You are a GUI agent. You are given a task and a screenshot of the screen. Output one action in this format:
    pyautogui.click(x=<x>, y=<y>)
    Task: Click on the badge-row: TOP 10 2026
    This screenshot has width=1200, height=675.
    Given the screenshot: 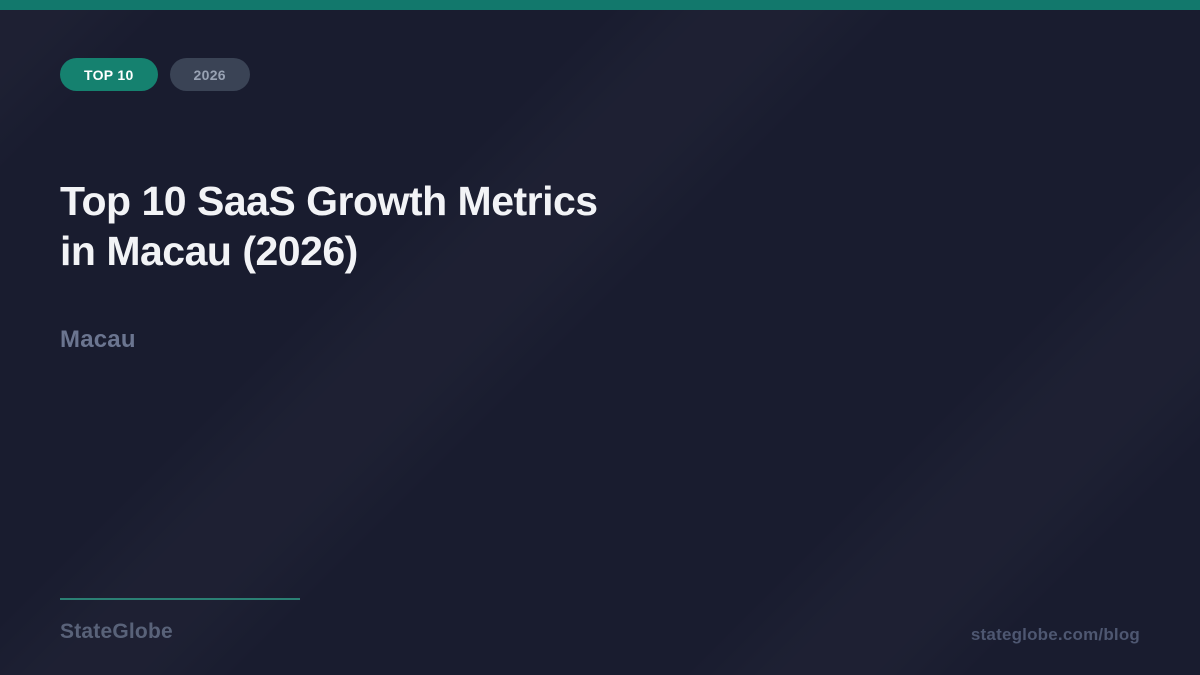 What is the action you would take?
    pyautogui.click(x=155, y=74)
    